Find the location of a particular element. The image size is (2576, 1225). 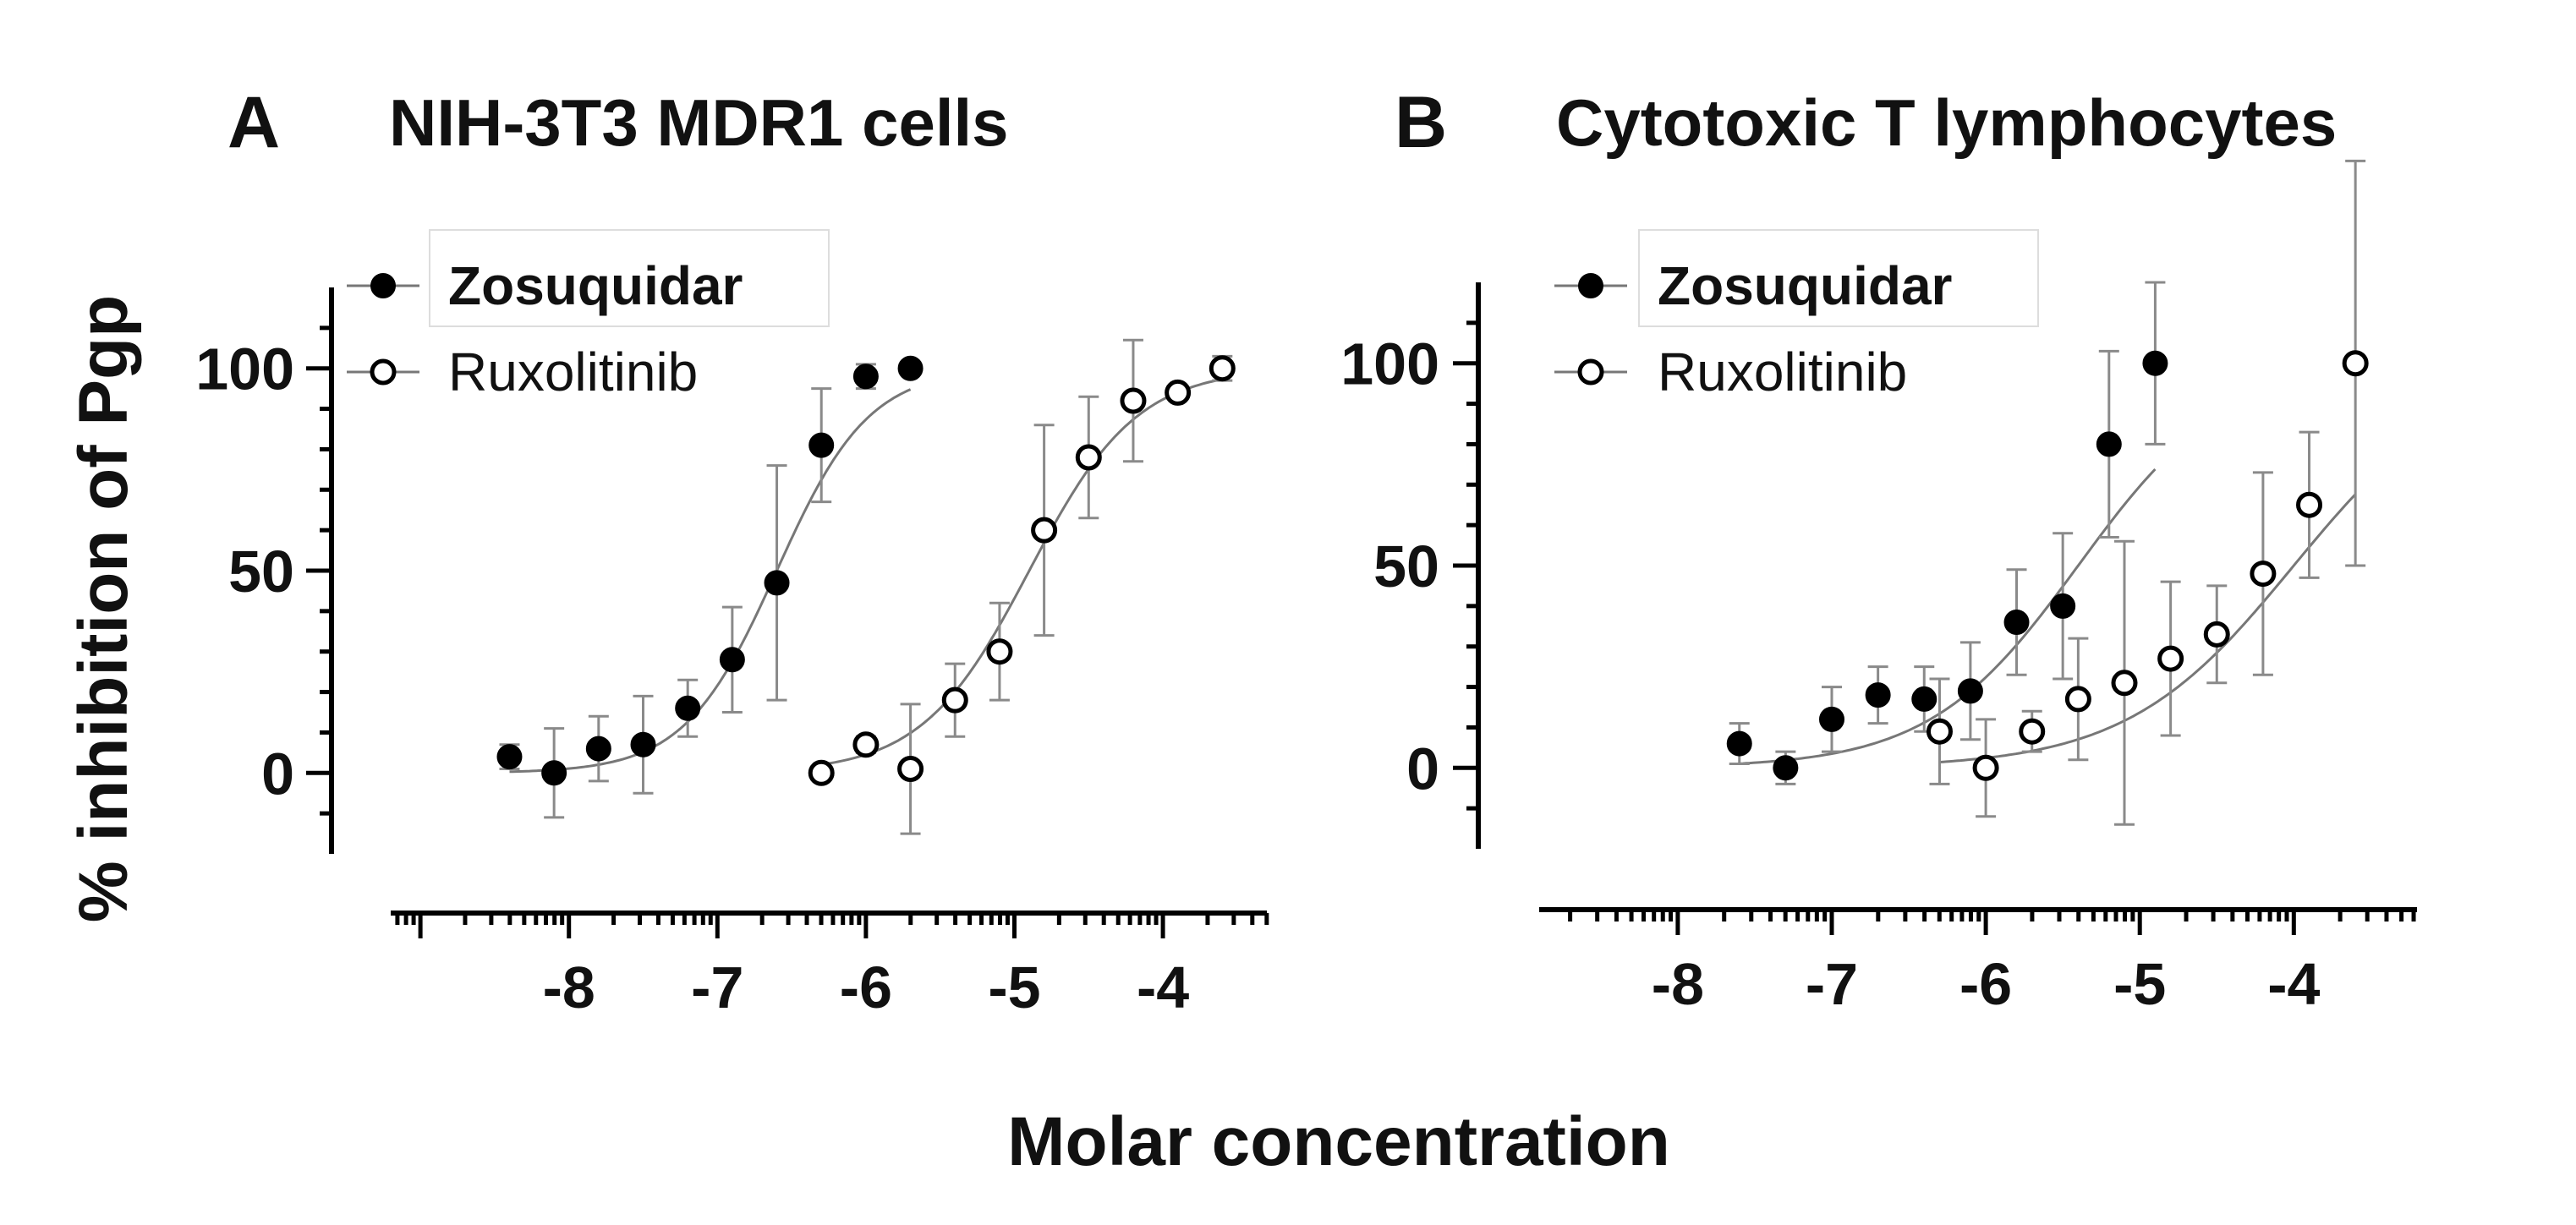

y-axis-label: % inhibition of Pgp is located at coordinates (103, 608).